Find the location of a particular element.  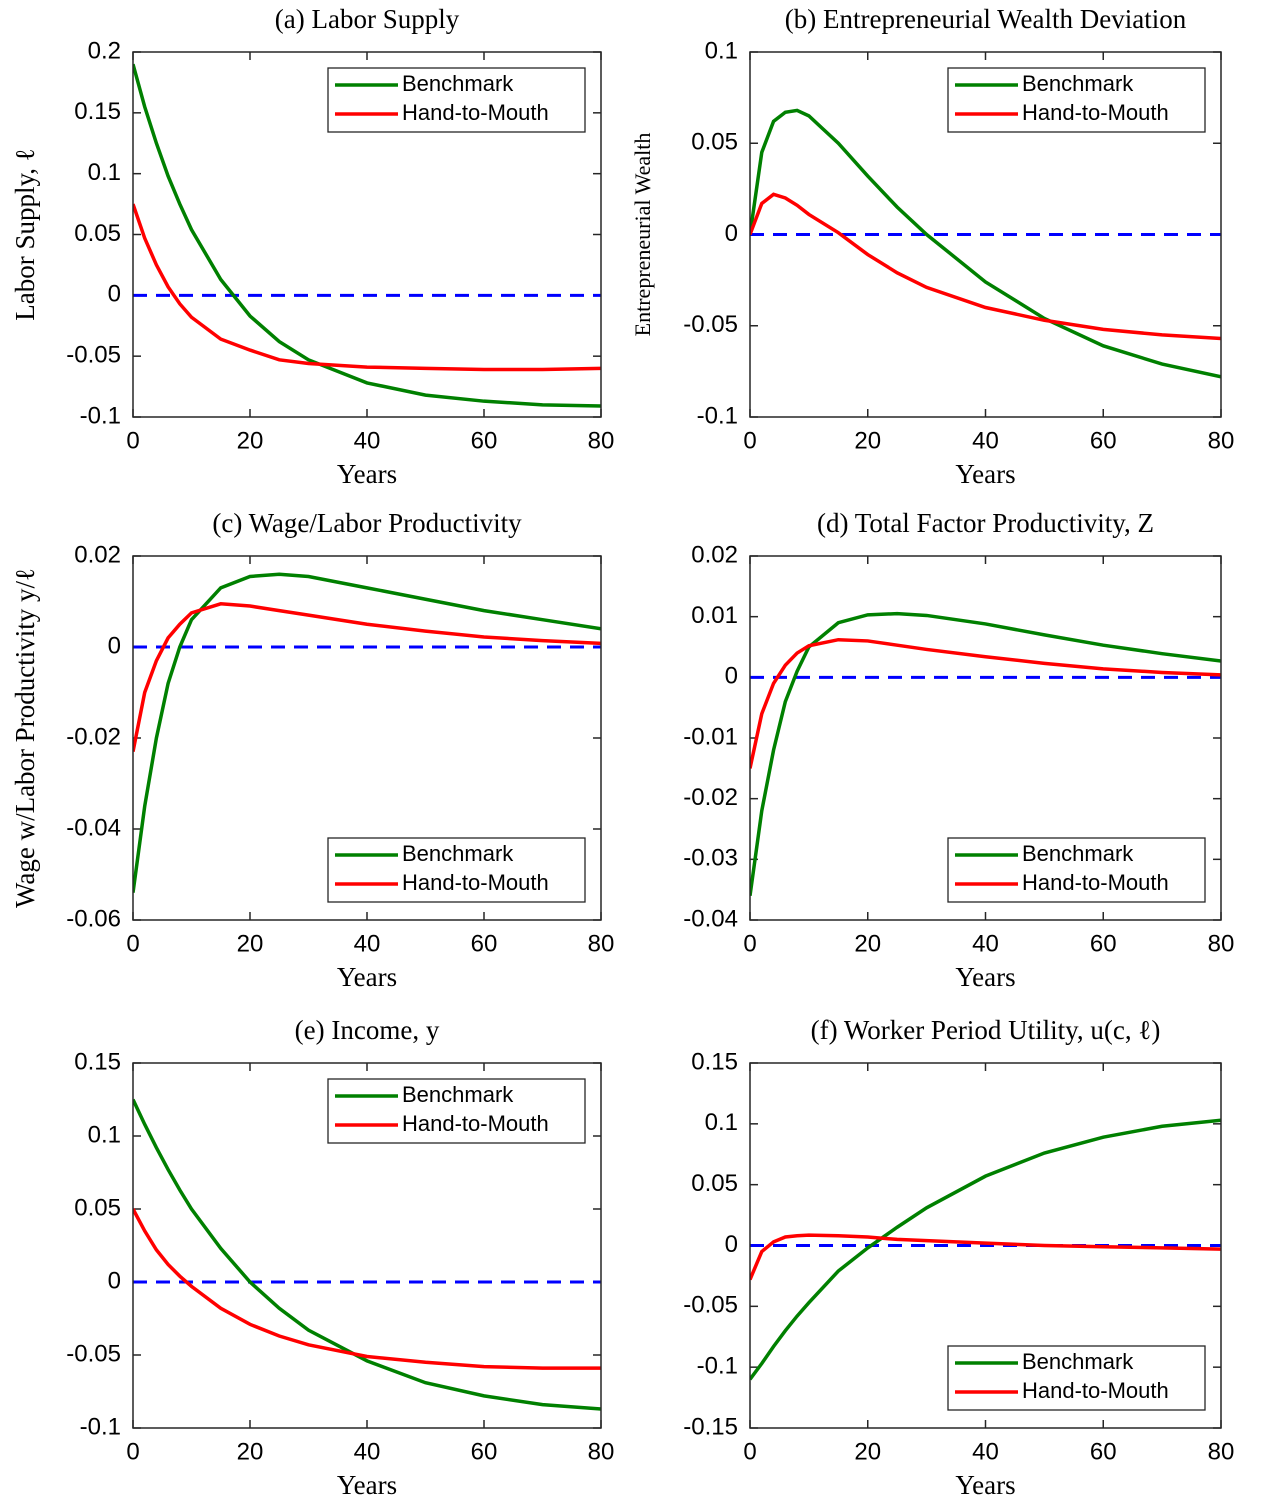

y-tick-label: -0.06 is located at coordinates (93, 918).